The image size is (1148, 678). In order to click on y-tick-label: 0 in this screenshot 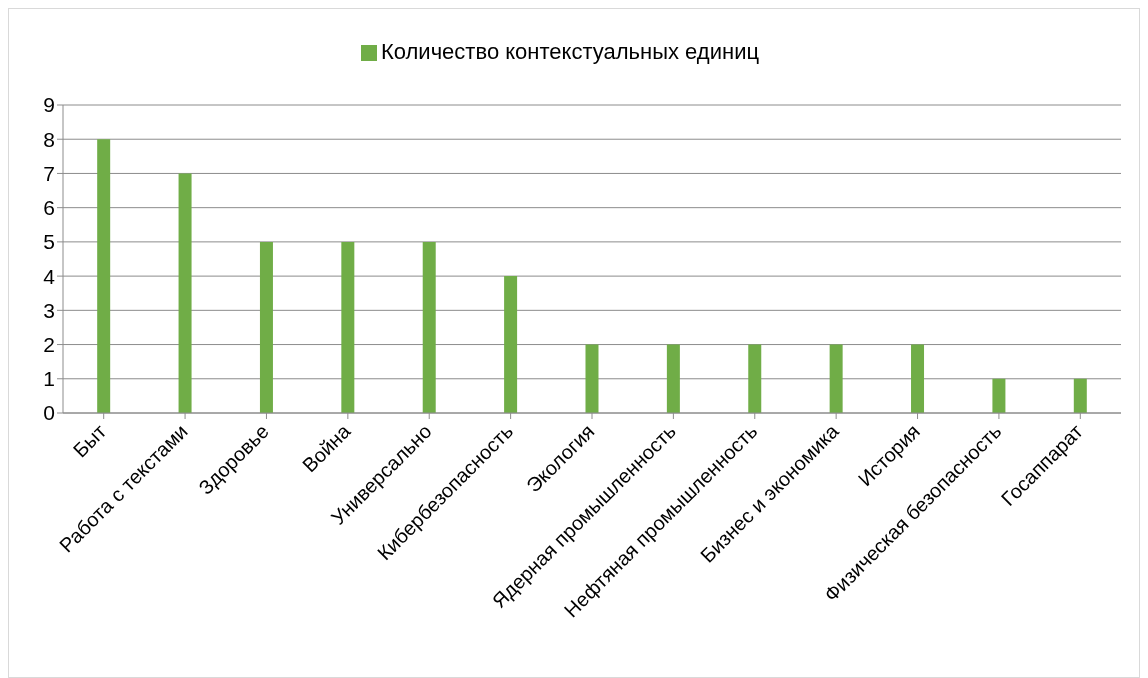, I will do `click(49, 413)`.